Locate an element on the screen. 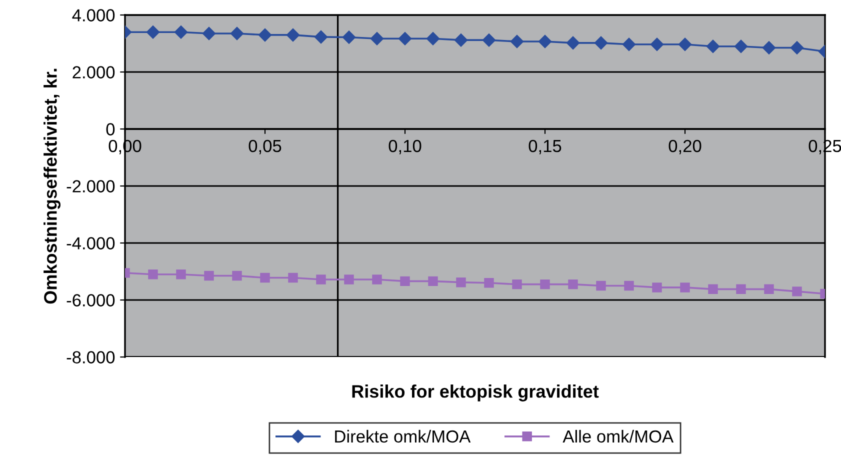  y-tick-label: 4.000 is located at coordinates (93, 15).